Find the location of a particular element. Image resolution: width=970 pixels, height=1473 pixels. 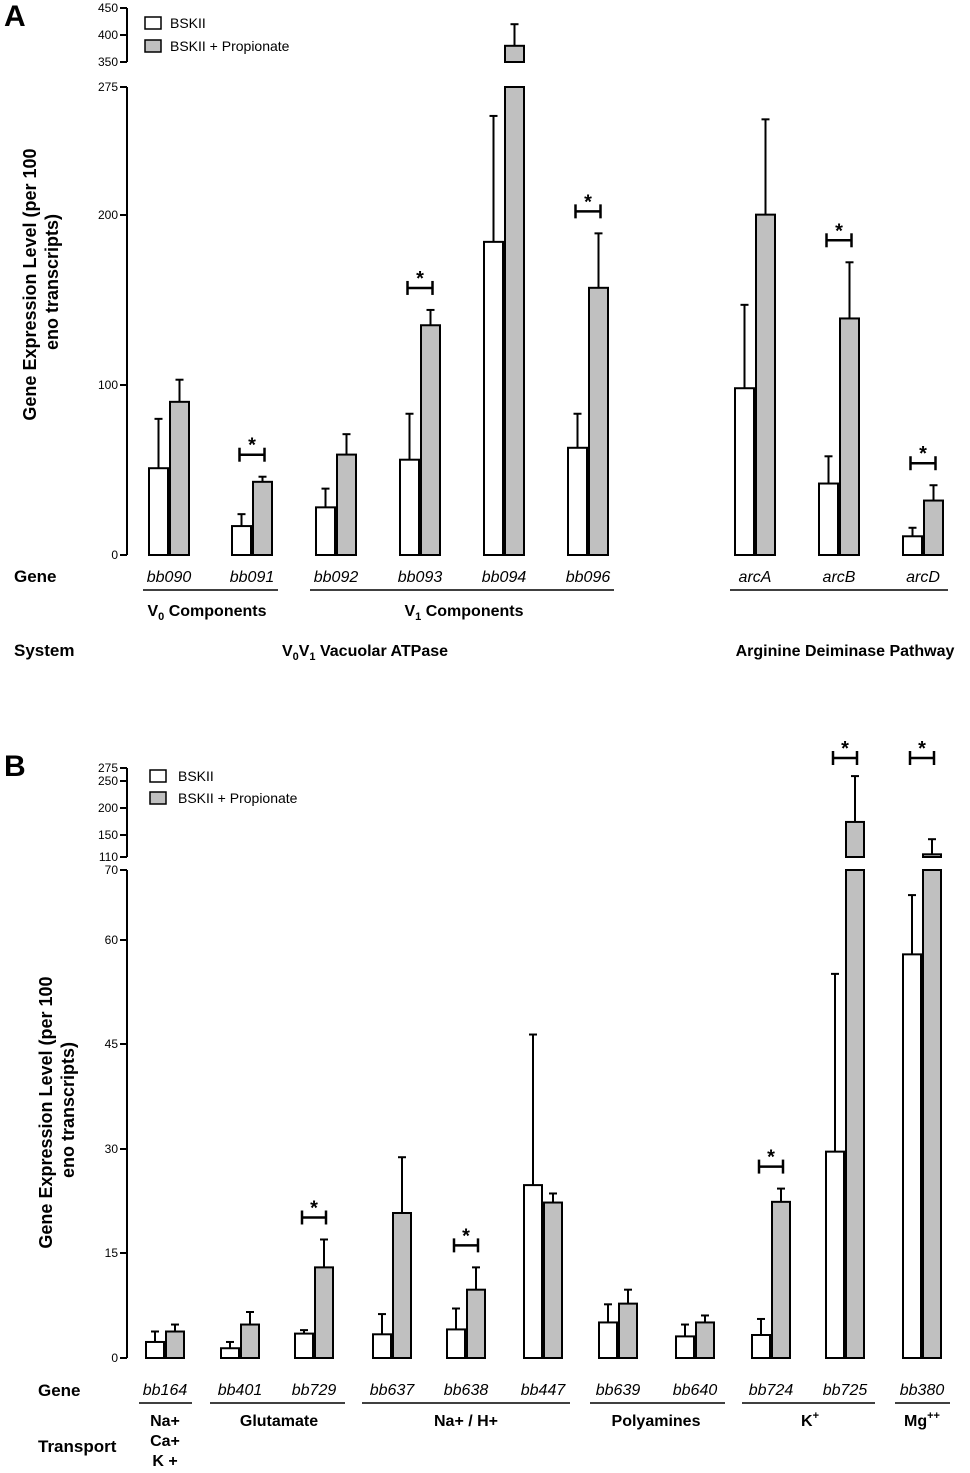

transport-label-mg: Mg++ is located at coordinates (922, 1420).